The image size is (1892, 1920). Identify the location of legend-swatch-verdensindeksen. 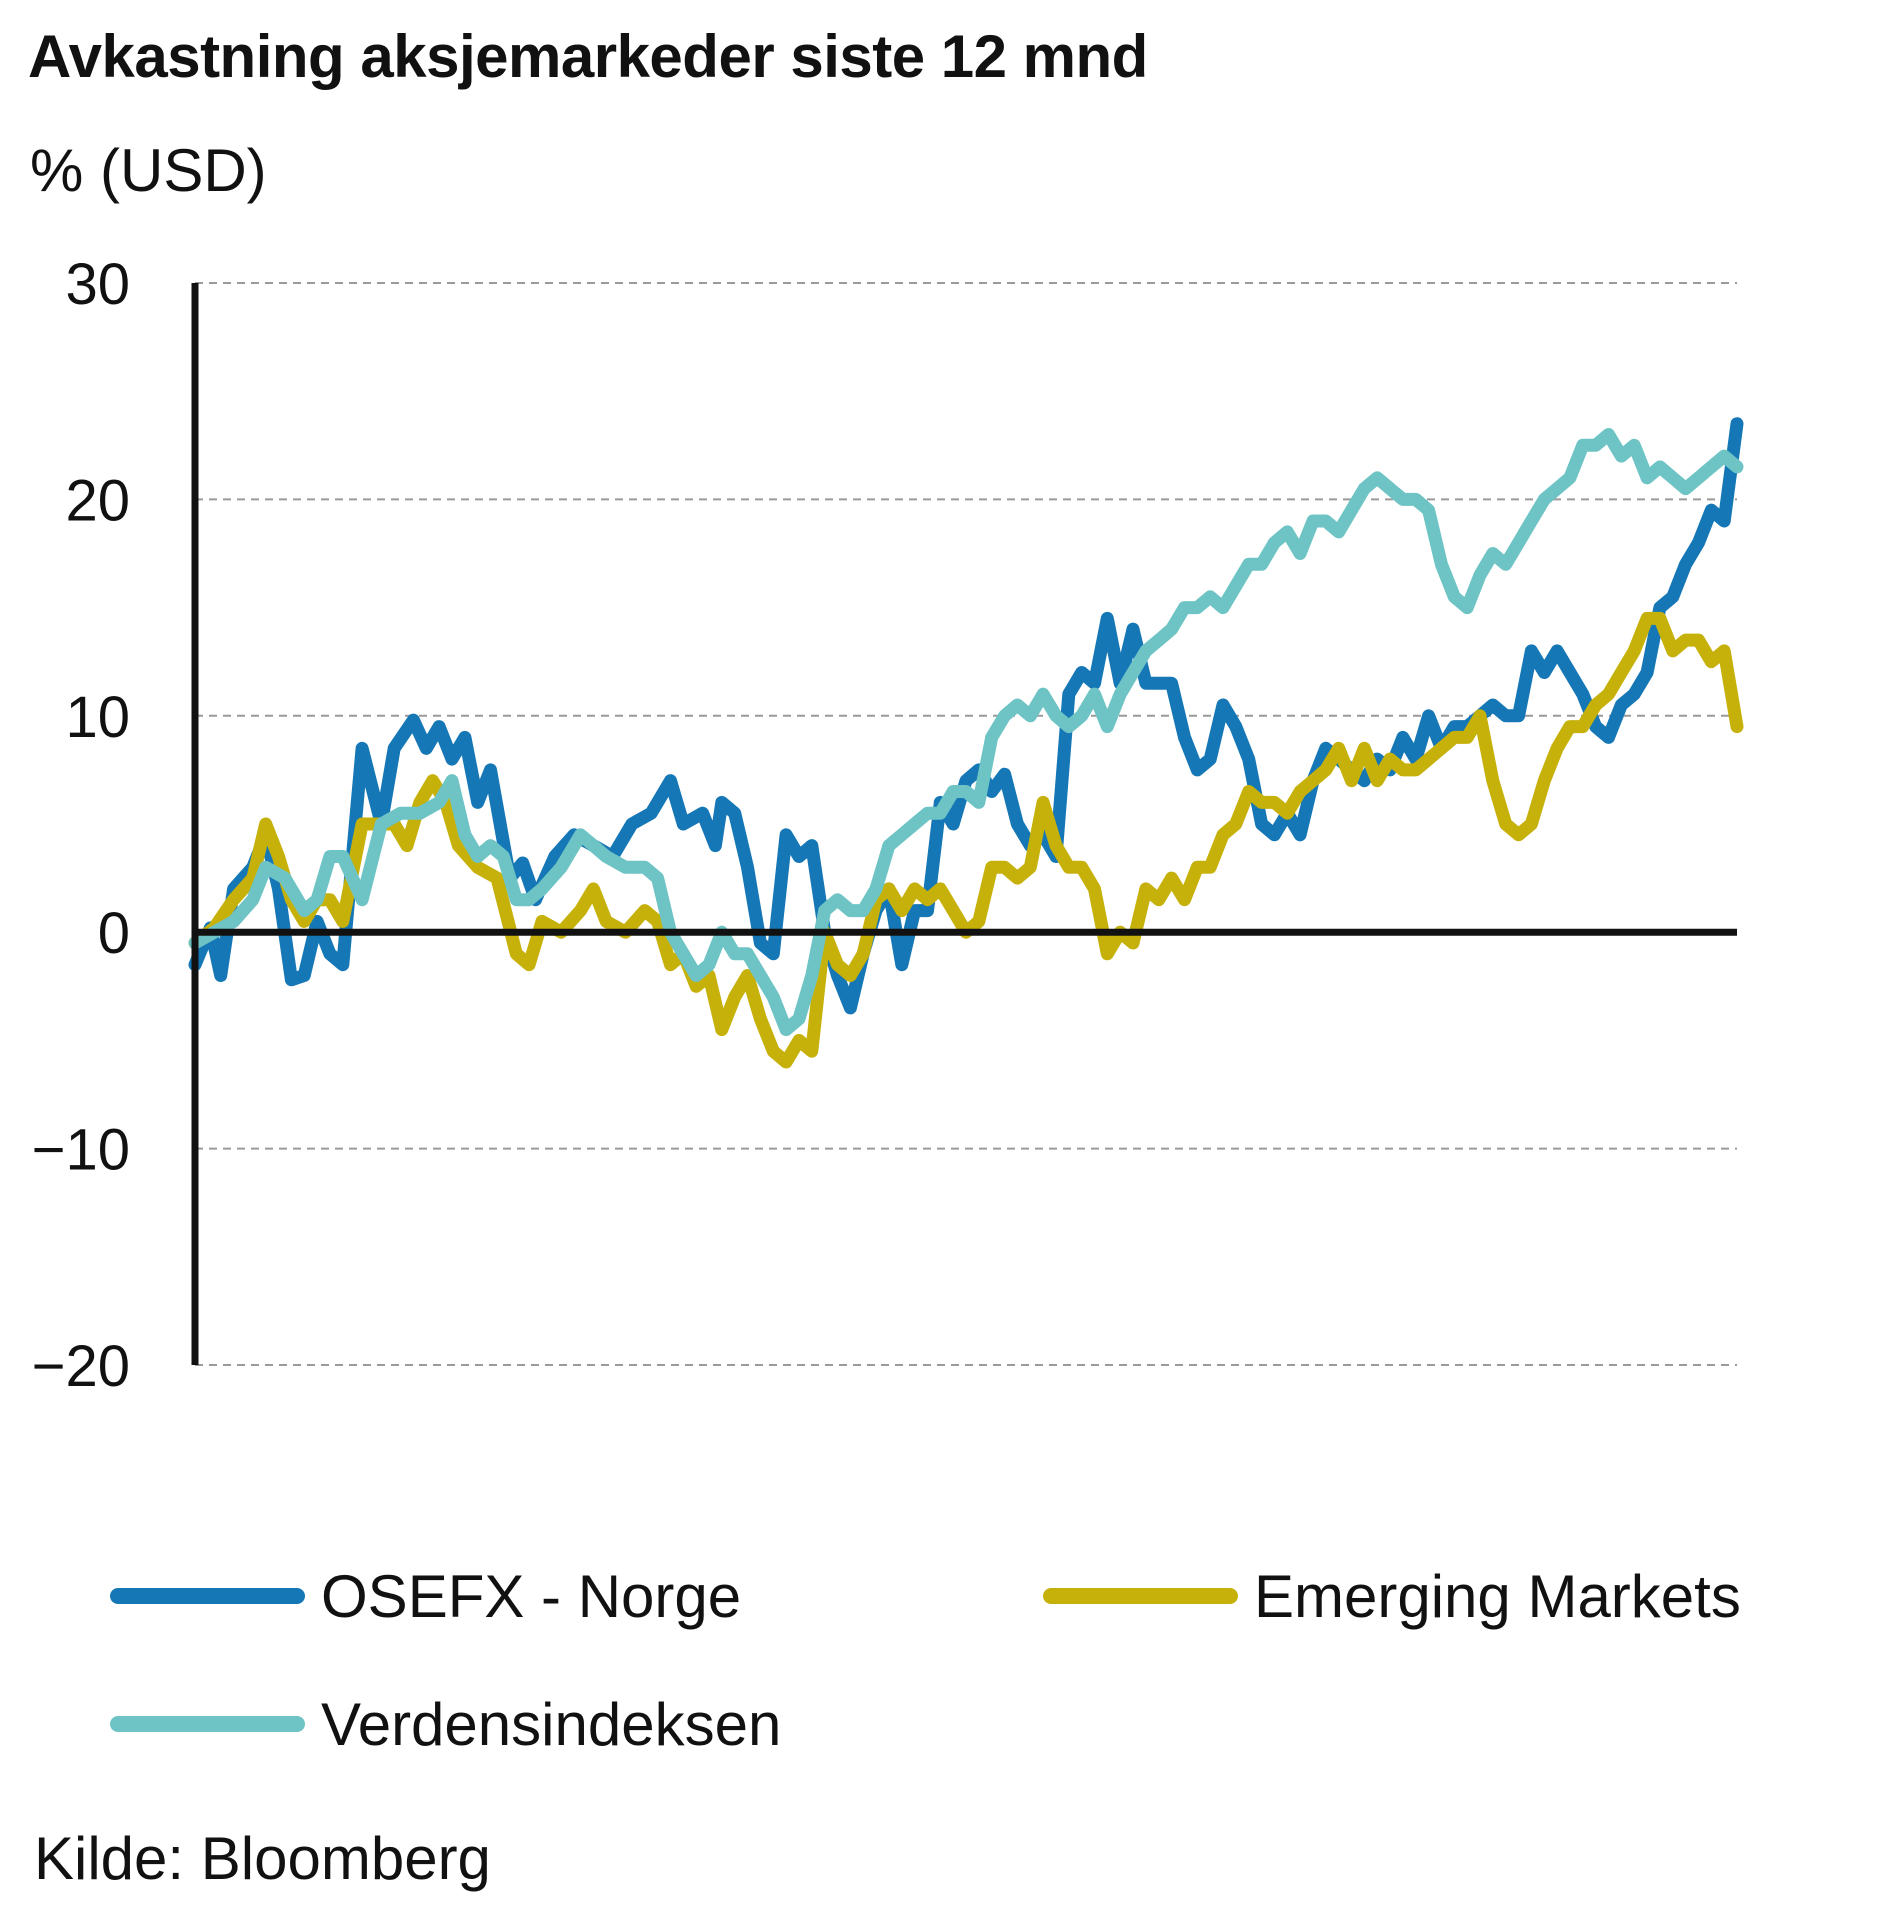
(207, 1724).